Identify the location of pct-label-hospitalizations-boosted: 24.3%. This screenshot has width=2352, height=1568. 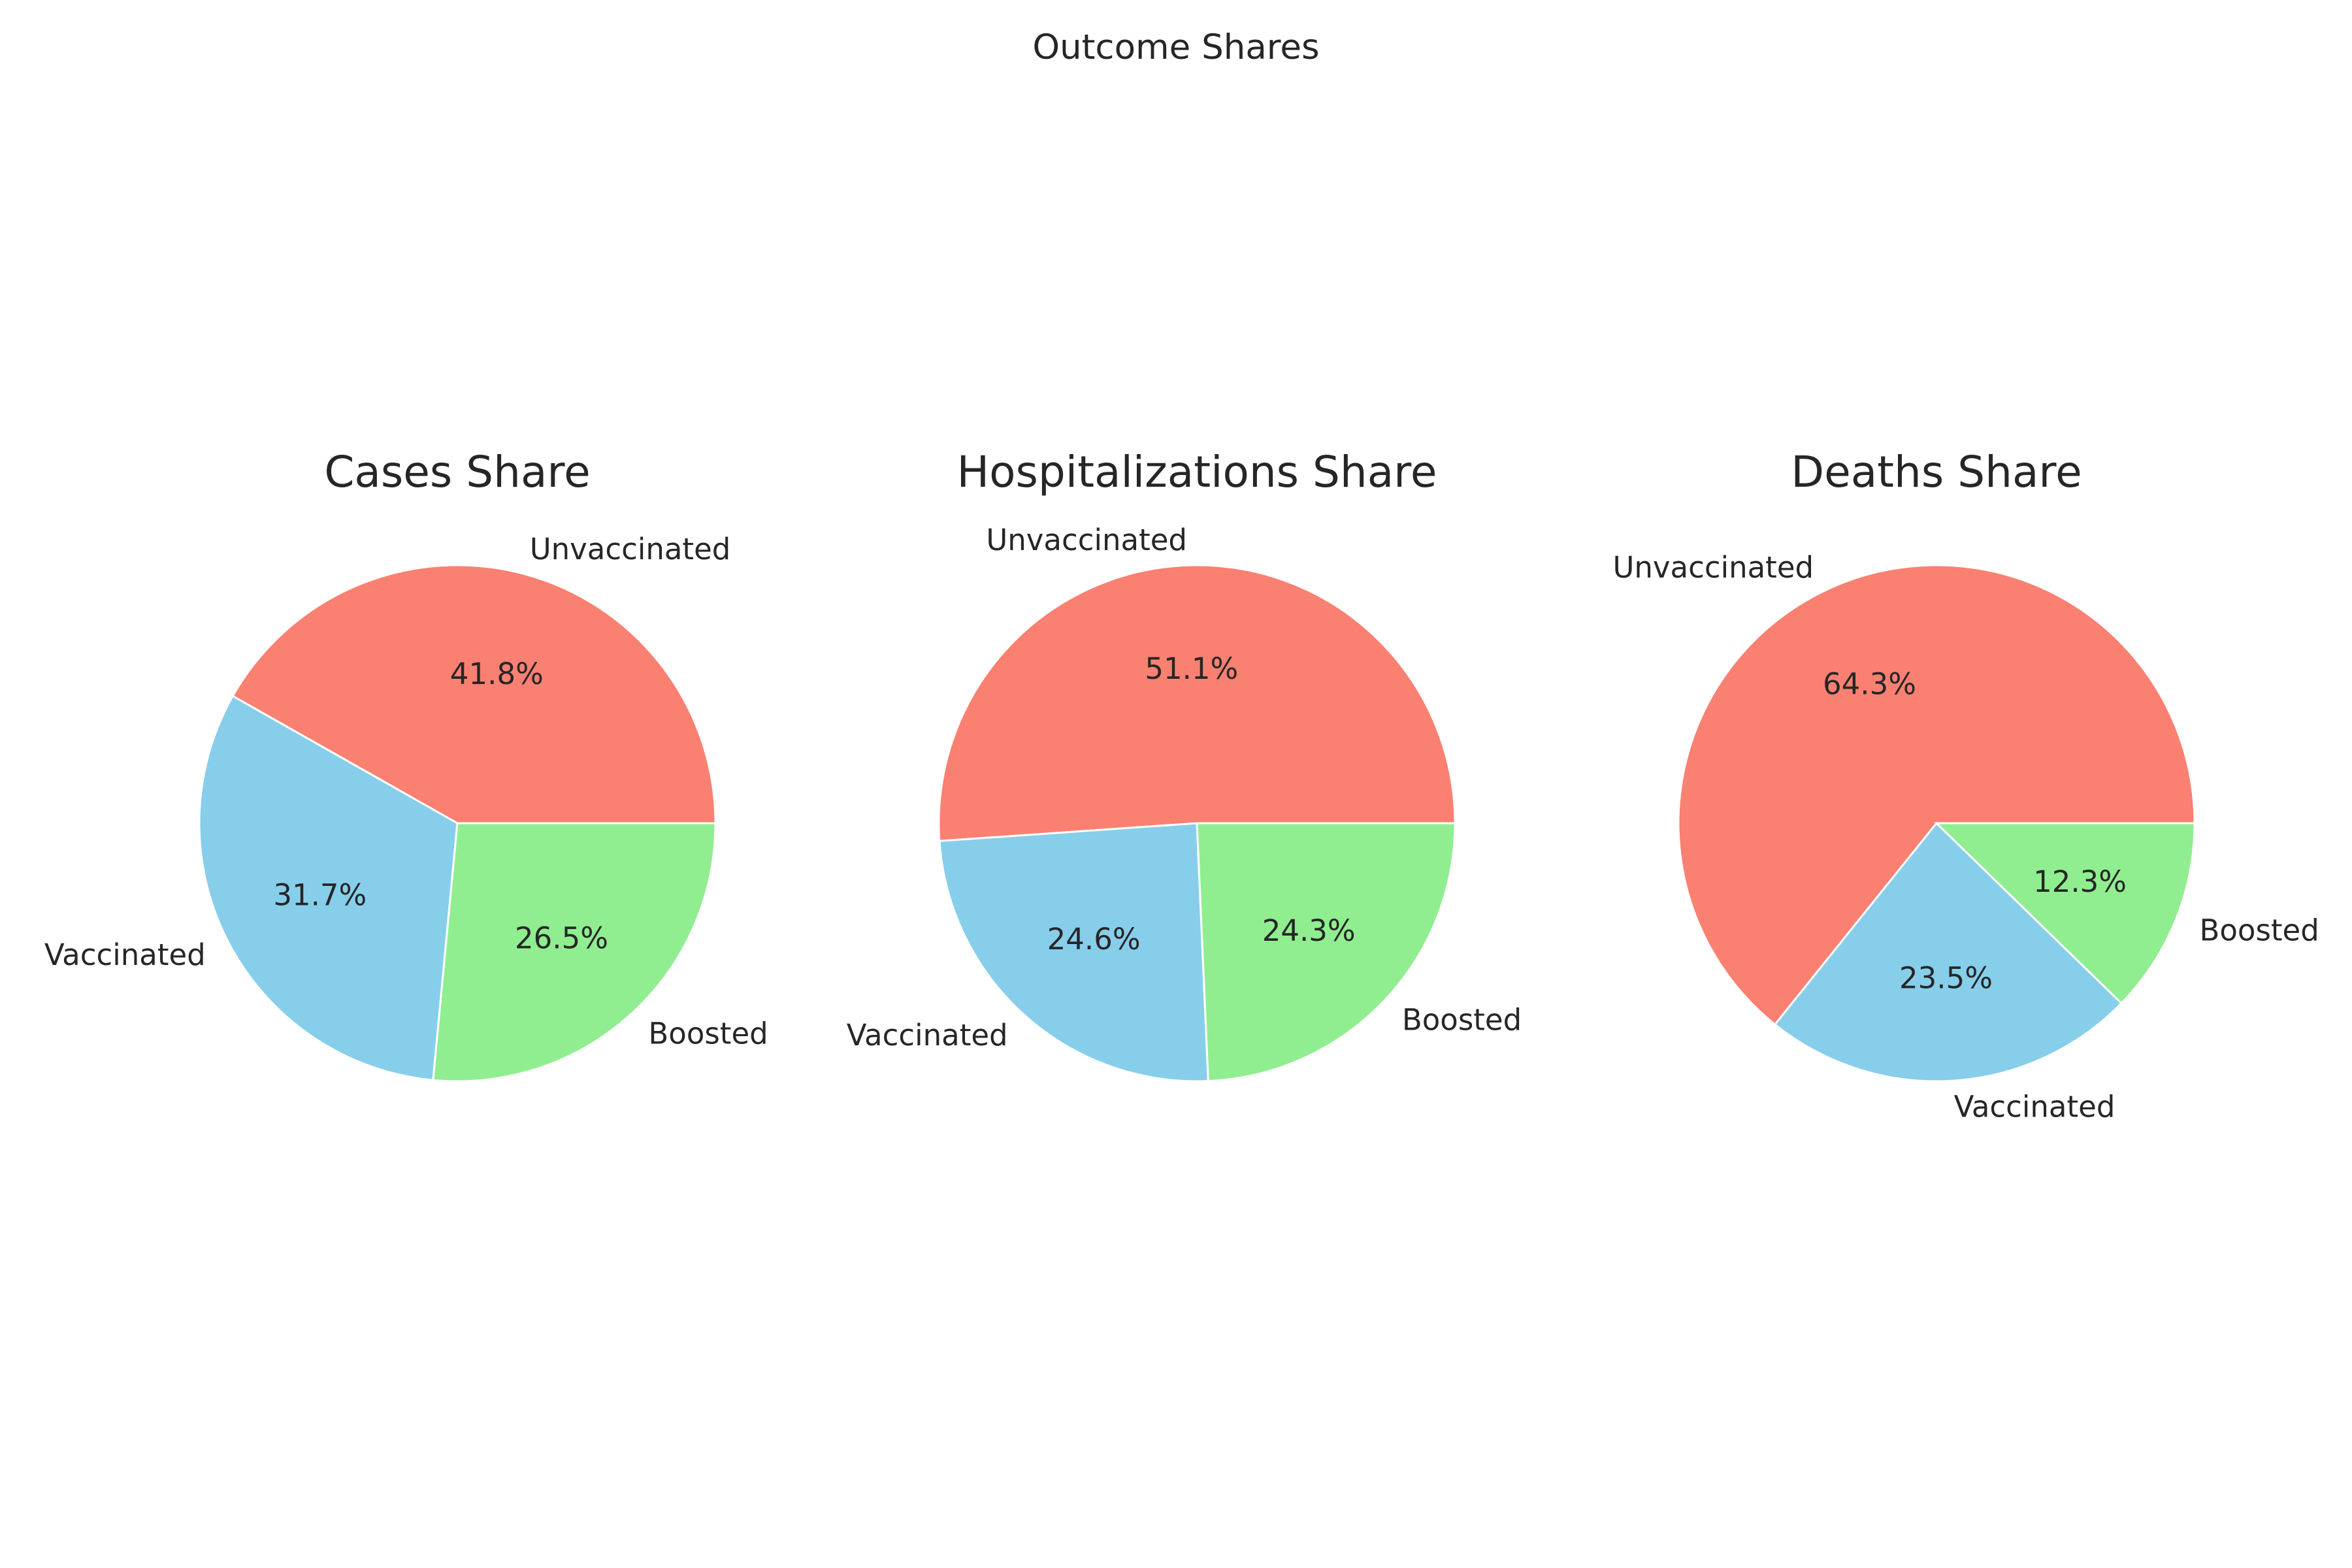
(1309, 930).